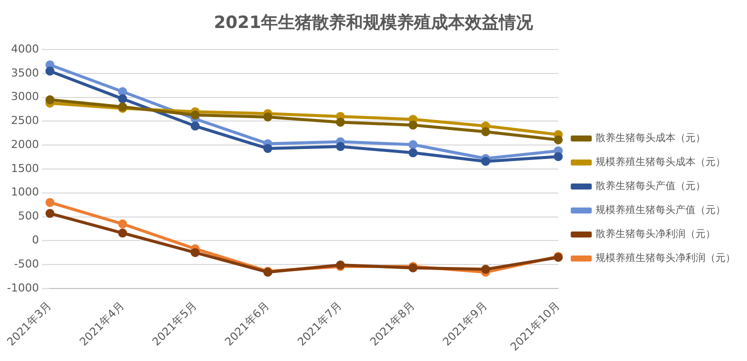 The height and width of the screenshot is (361, 747). I want to click on y-tick-label: 3000, so click(24, 97).